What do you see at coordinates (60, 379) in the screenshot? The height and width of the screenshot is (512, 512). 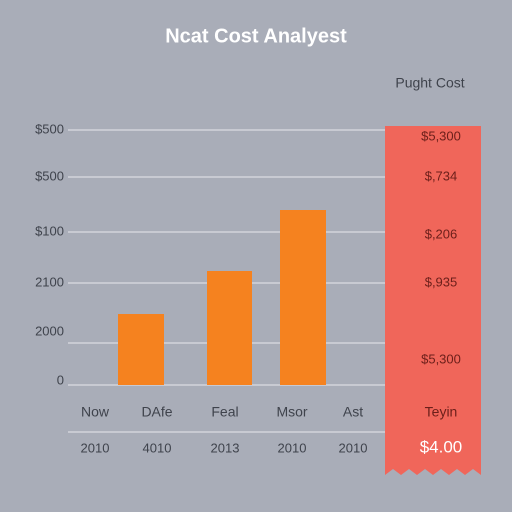 I see `y-axis-label: 0` at bounding box center [60, 379].